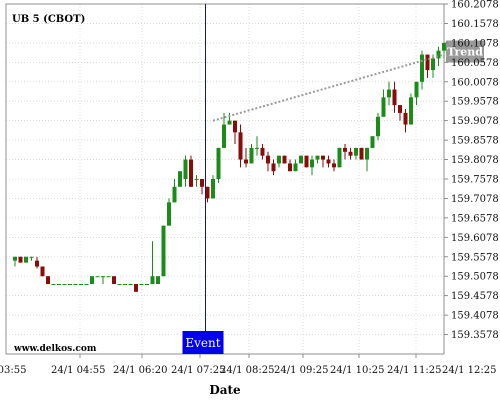 This screenshot has height=400, width=500. I want to click on y-tick-label: 159.4078, so click(475, 316).